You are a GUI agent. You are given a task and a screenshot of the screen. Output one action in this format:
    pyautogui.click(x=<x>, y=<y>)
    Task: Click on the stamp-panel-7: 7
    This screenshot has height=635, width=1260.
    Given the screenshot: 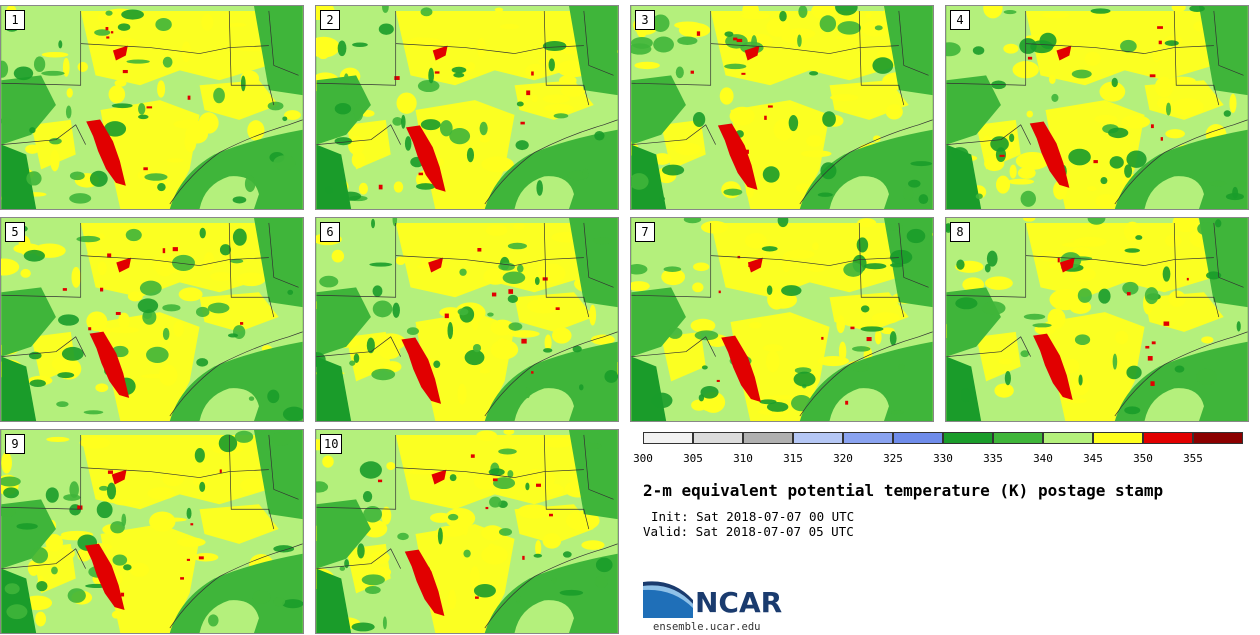 What is the action you would take?
    pyautogui.click(x=782, y=319)
    